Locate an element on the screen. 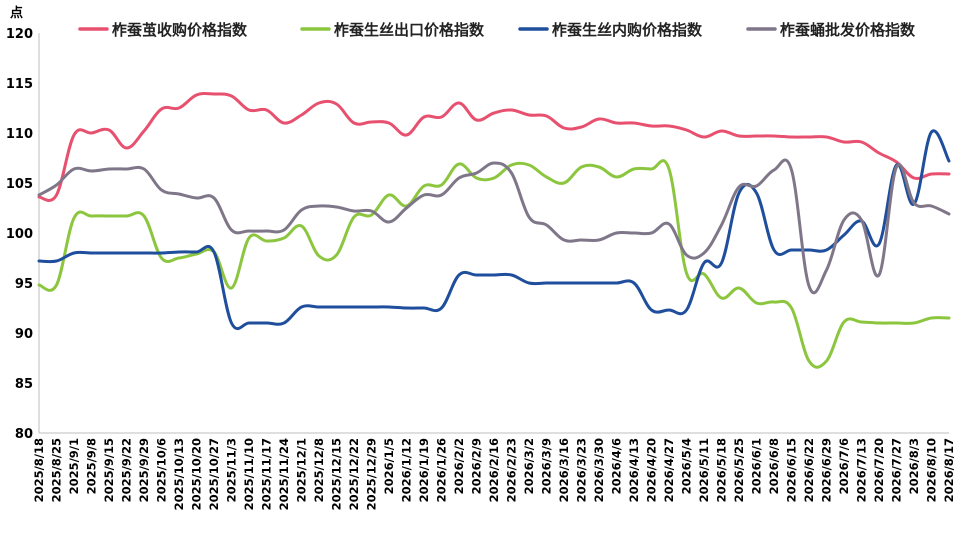 Image resolution: width=960 pixels, height=548 pixels. x-tick-label: 2026/1/5 is located at coordinates (389, 466).